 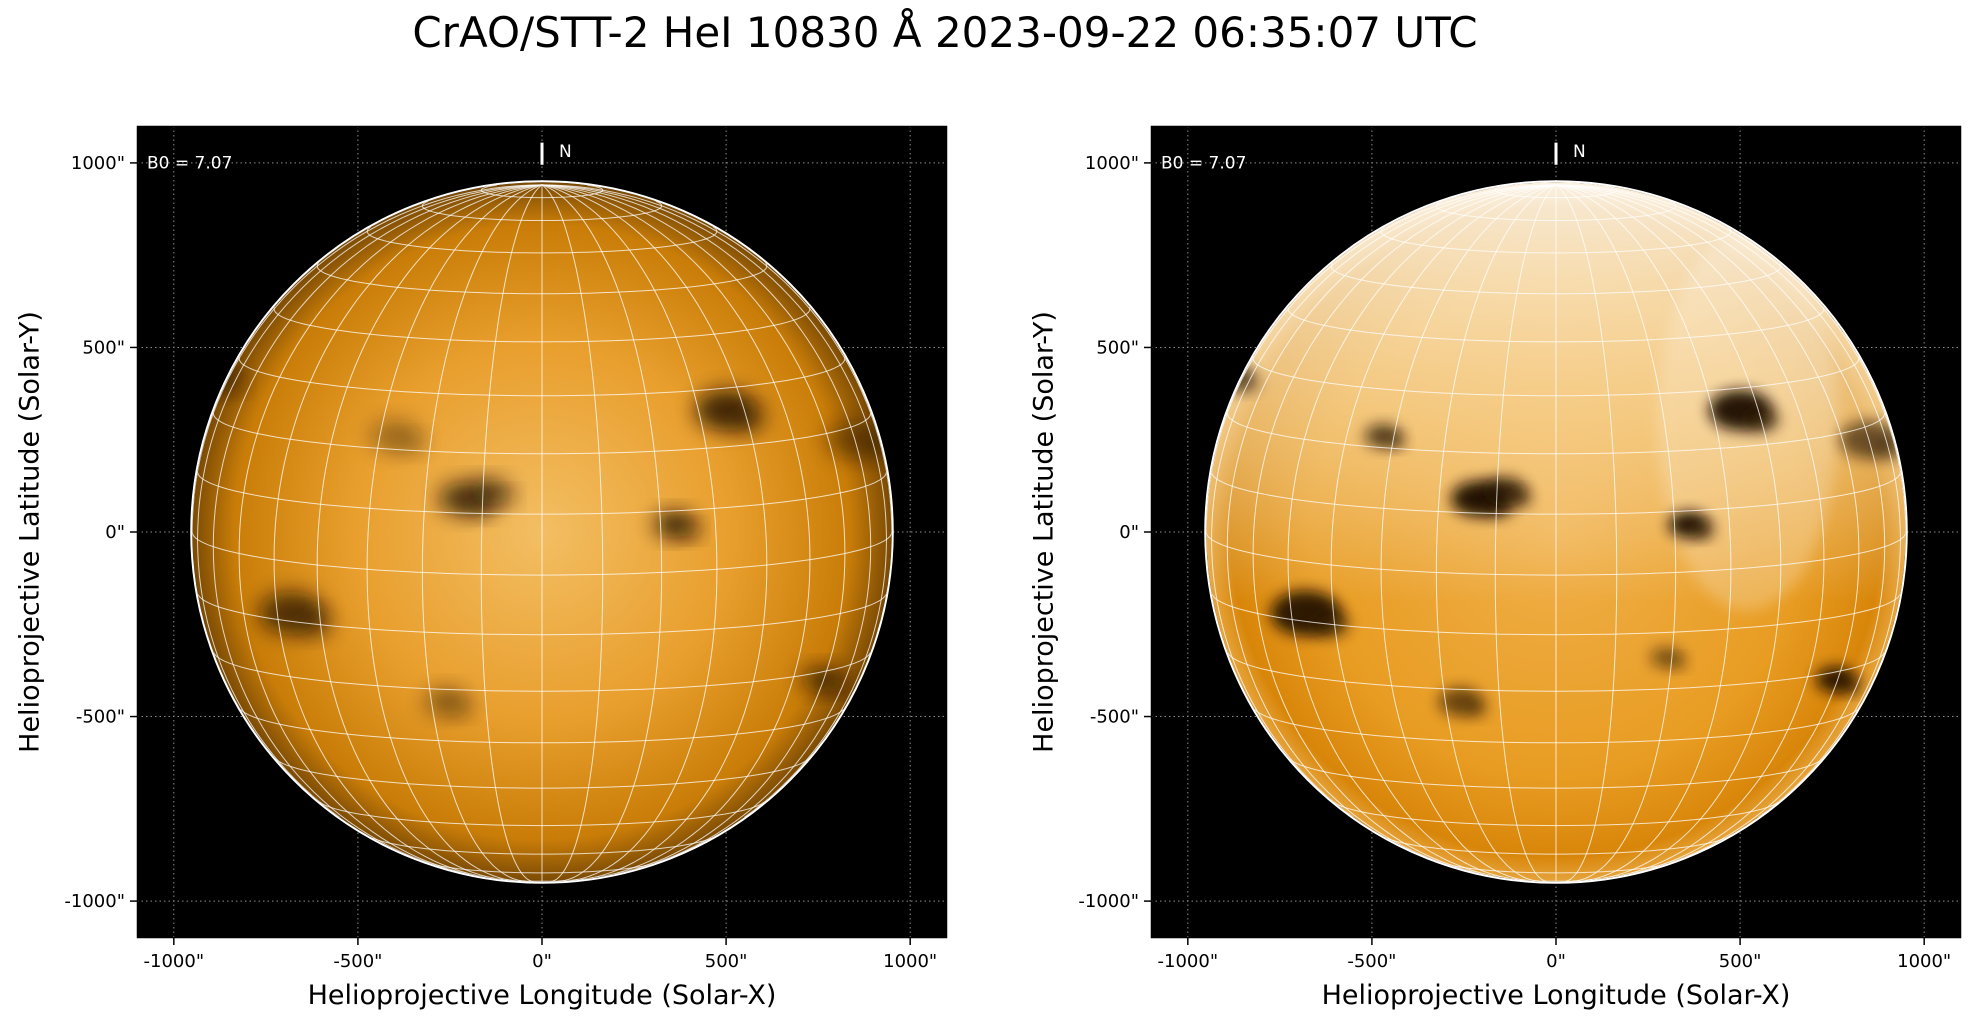 I want to click on y-axis-label-left-text: Helioprojective Latitude (Solar-Y), so click(x=30, y=532).